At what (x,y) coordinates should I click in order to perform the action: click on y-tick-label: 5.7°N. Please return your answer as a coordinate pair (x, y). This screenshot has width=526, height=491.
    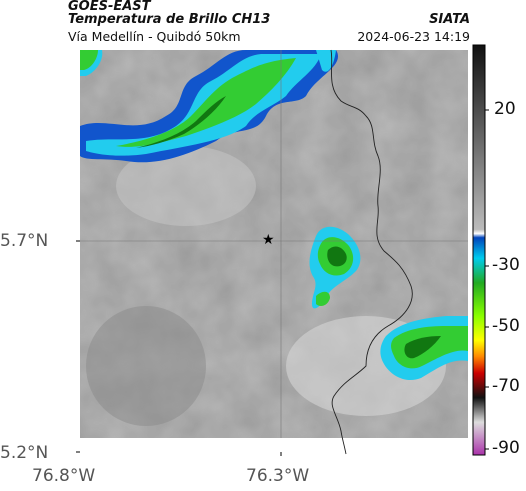
    Looking at the image, I should click on (24, 241).